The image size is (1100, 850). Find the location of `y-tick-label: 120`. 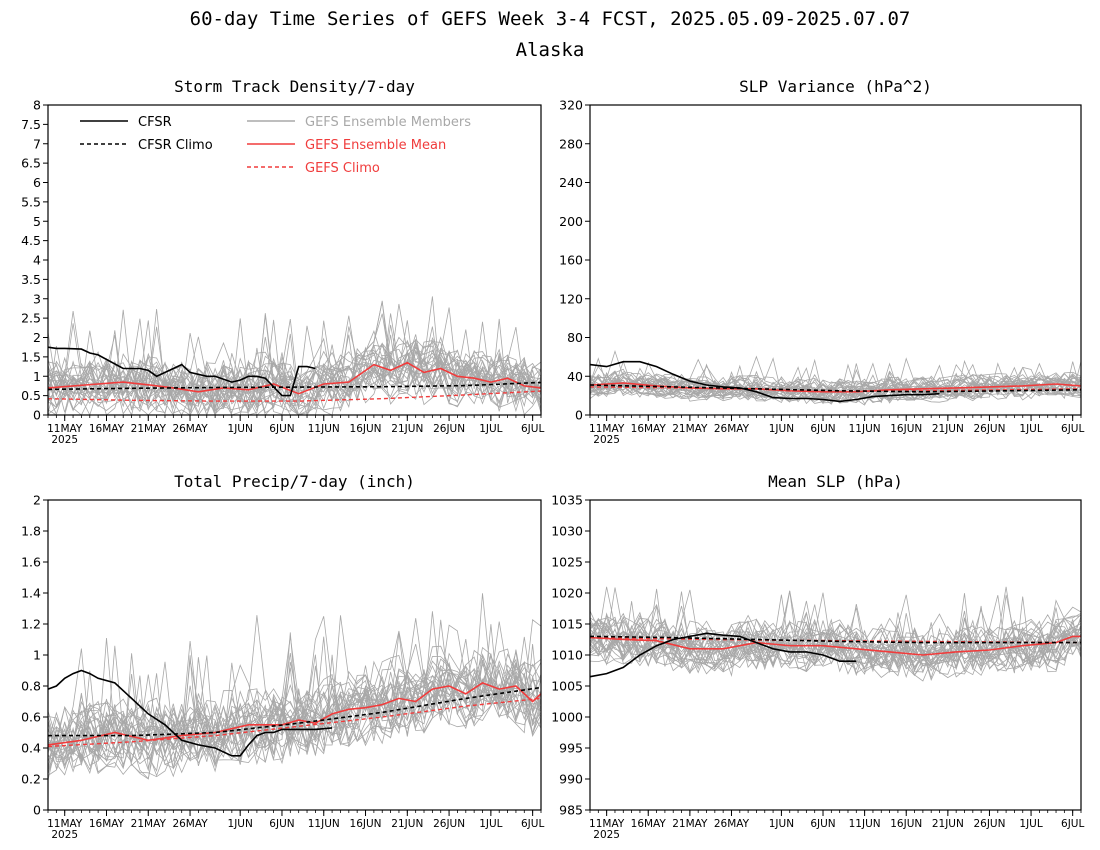

y-tick-label: 120 is located at coordinates (571, 298).